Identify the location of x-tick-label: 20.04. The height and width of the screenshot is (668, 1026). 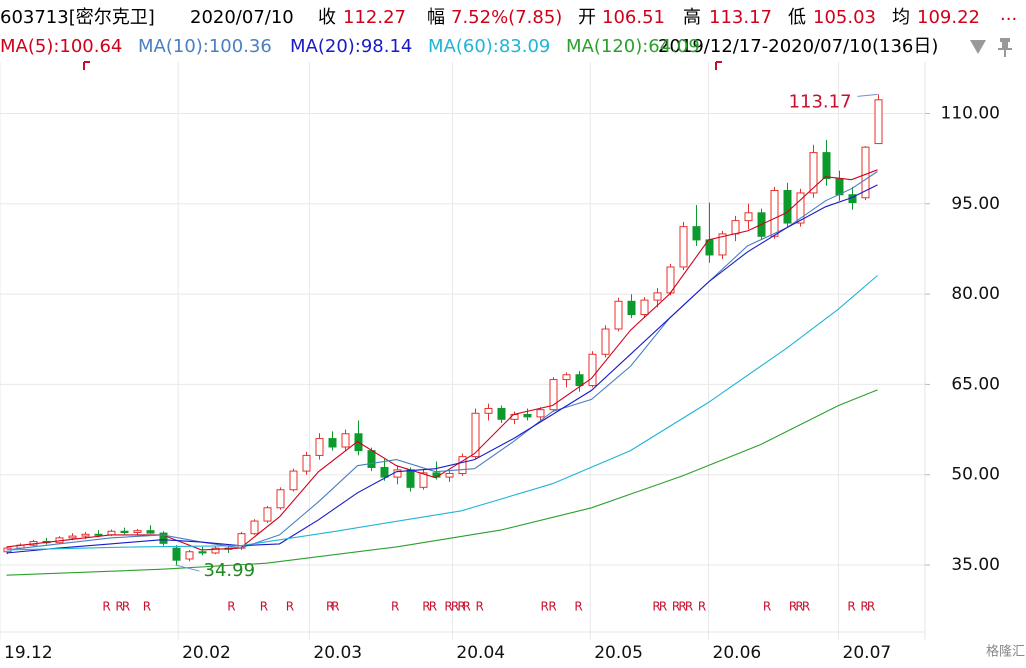
(480, 653).